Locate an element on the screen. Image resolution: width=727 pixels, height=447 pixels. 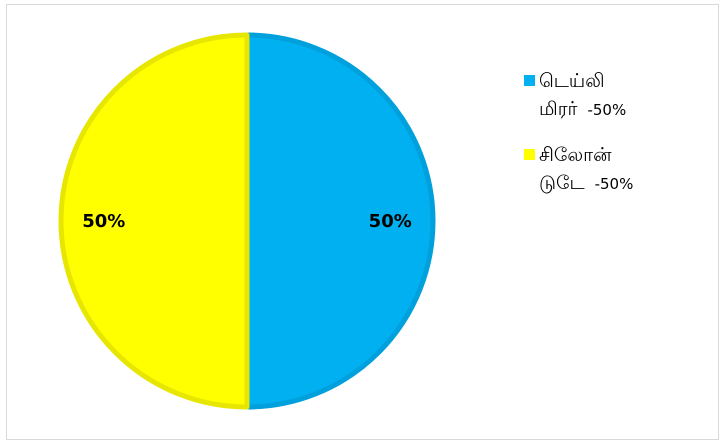
legend-item-ceylon-today: சிலோன் டுடே -50% is located at coordinates (619, 169).